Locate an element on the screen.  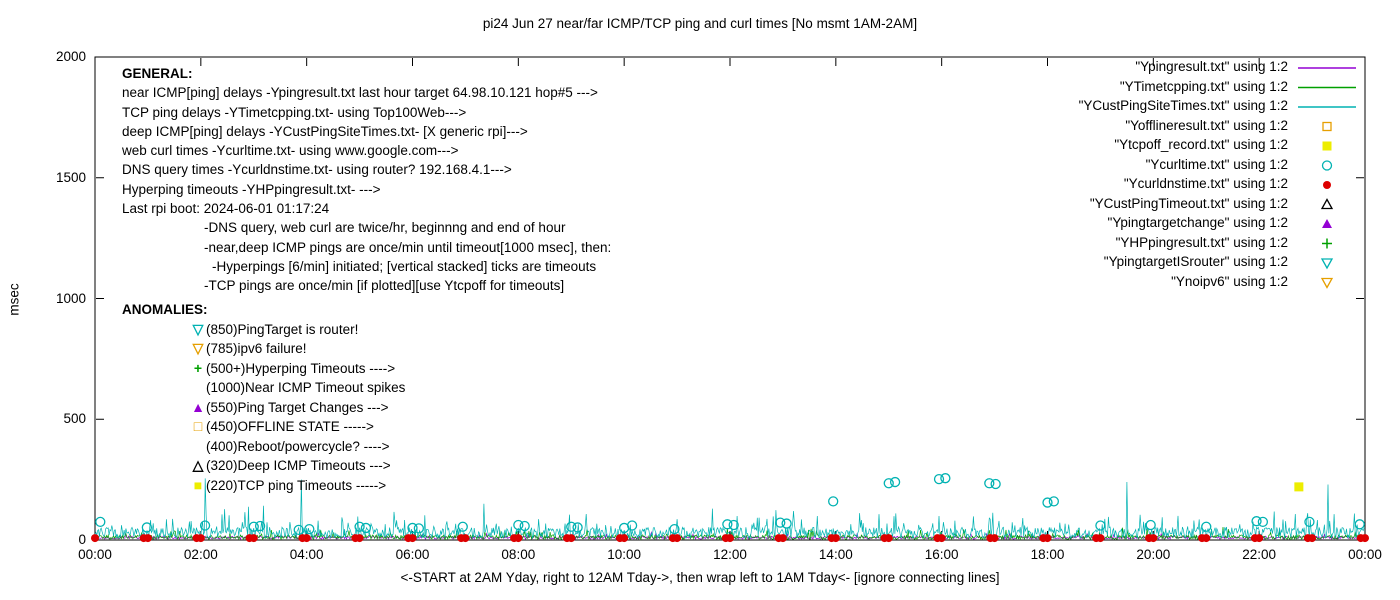
anomaly-item: ▲(550)Ping Target Changes ---> is located at coordinates (263, 408).